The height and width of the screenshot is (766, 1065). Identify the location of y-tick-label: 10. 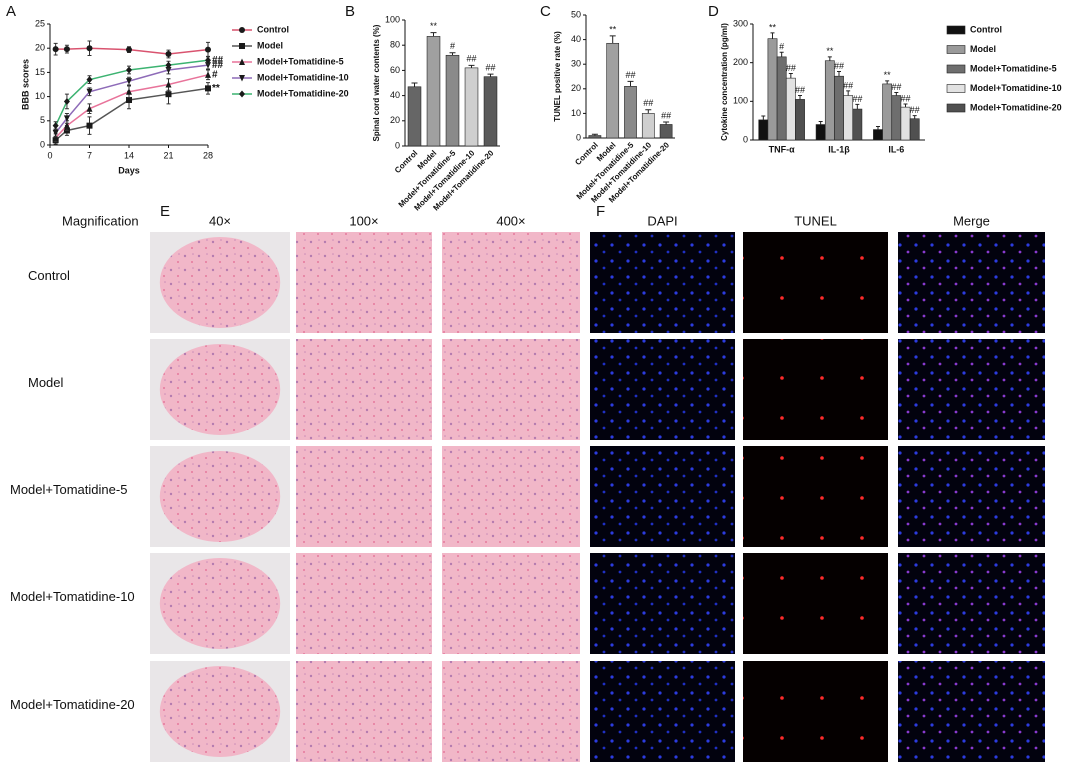
(40, 96).